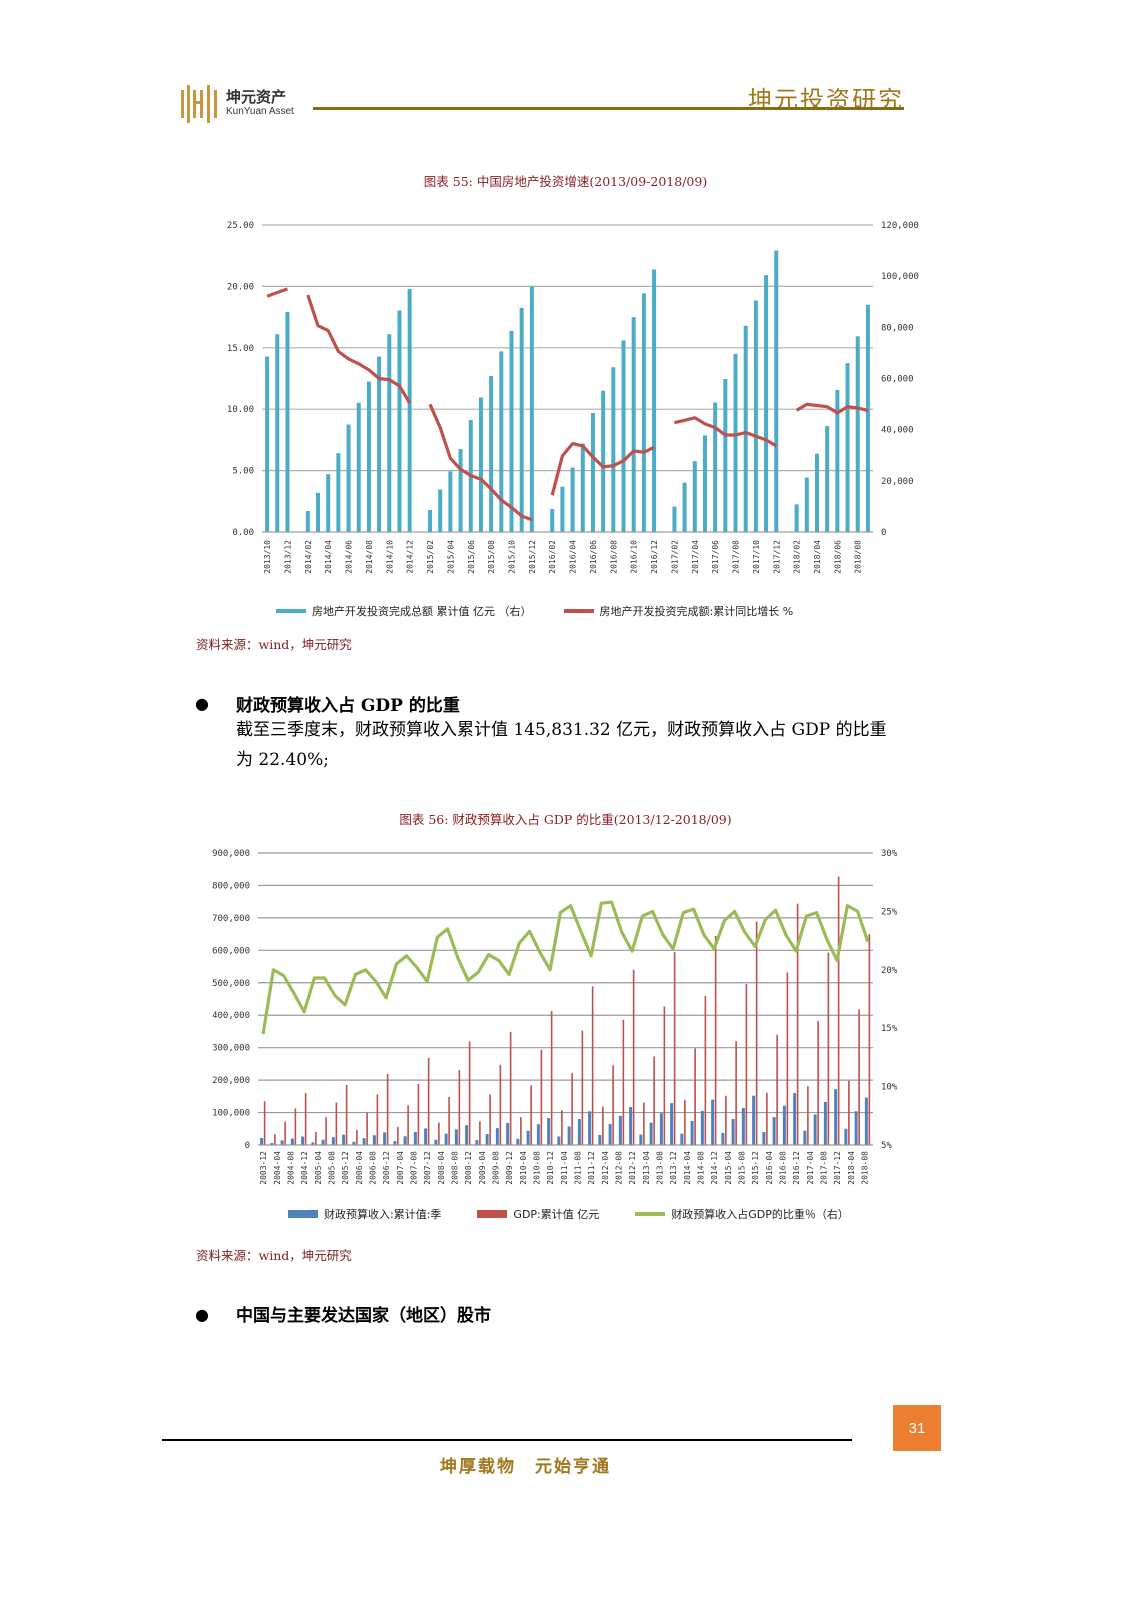 The width and height of the screenshot is (1131, 1600). I want to click on y-left-tick-label: 20.00, so click(240, 287).